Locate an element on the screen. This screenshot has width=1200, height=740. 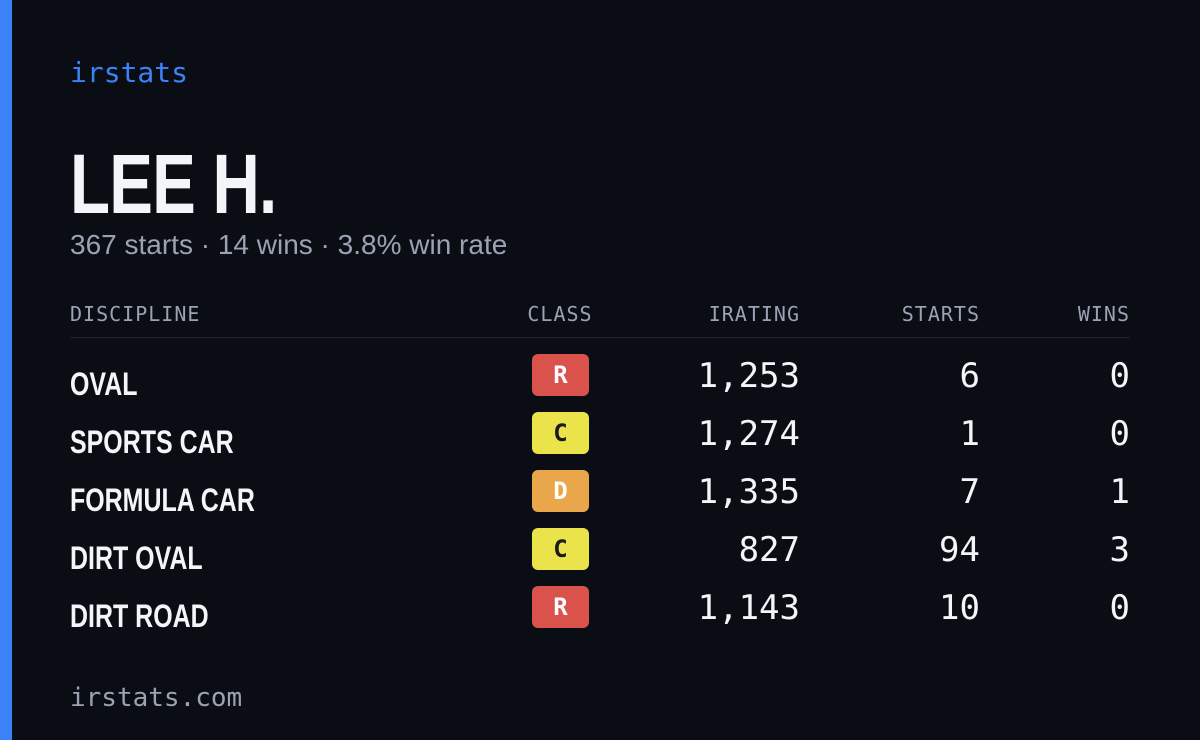
column-header: DISCIPLINE is located at coordinates (135, 314).